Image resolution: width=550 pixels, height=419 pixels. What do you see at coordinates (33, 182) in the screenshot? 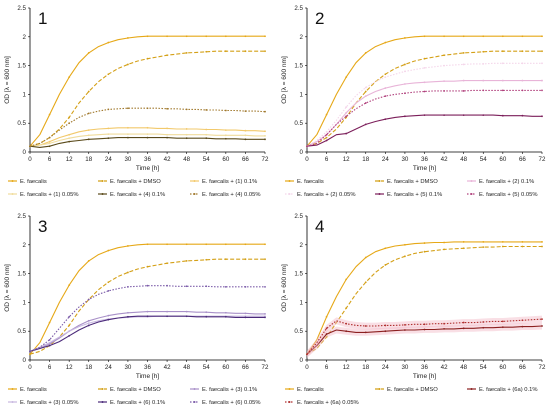
I see `legend-entry: E. faecalis` at bounding box center [33, 182].